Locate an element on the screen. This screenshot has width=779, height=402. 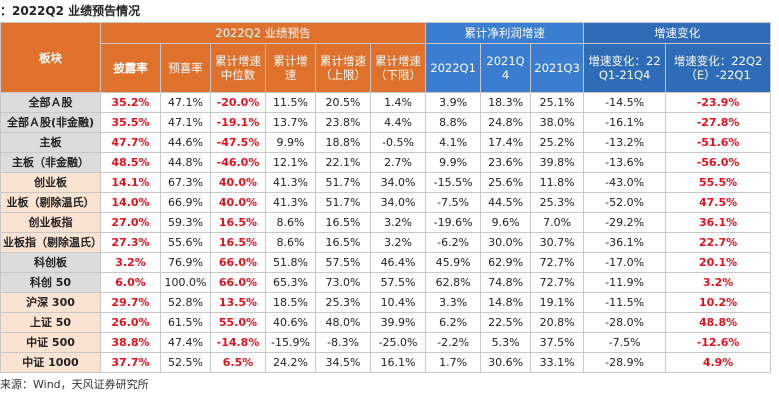
table-cell: 24.2% is located at coordinates (290, 362).